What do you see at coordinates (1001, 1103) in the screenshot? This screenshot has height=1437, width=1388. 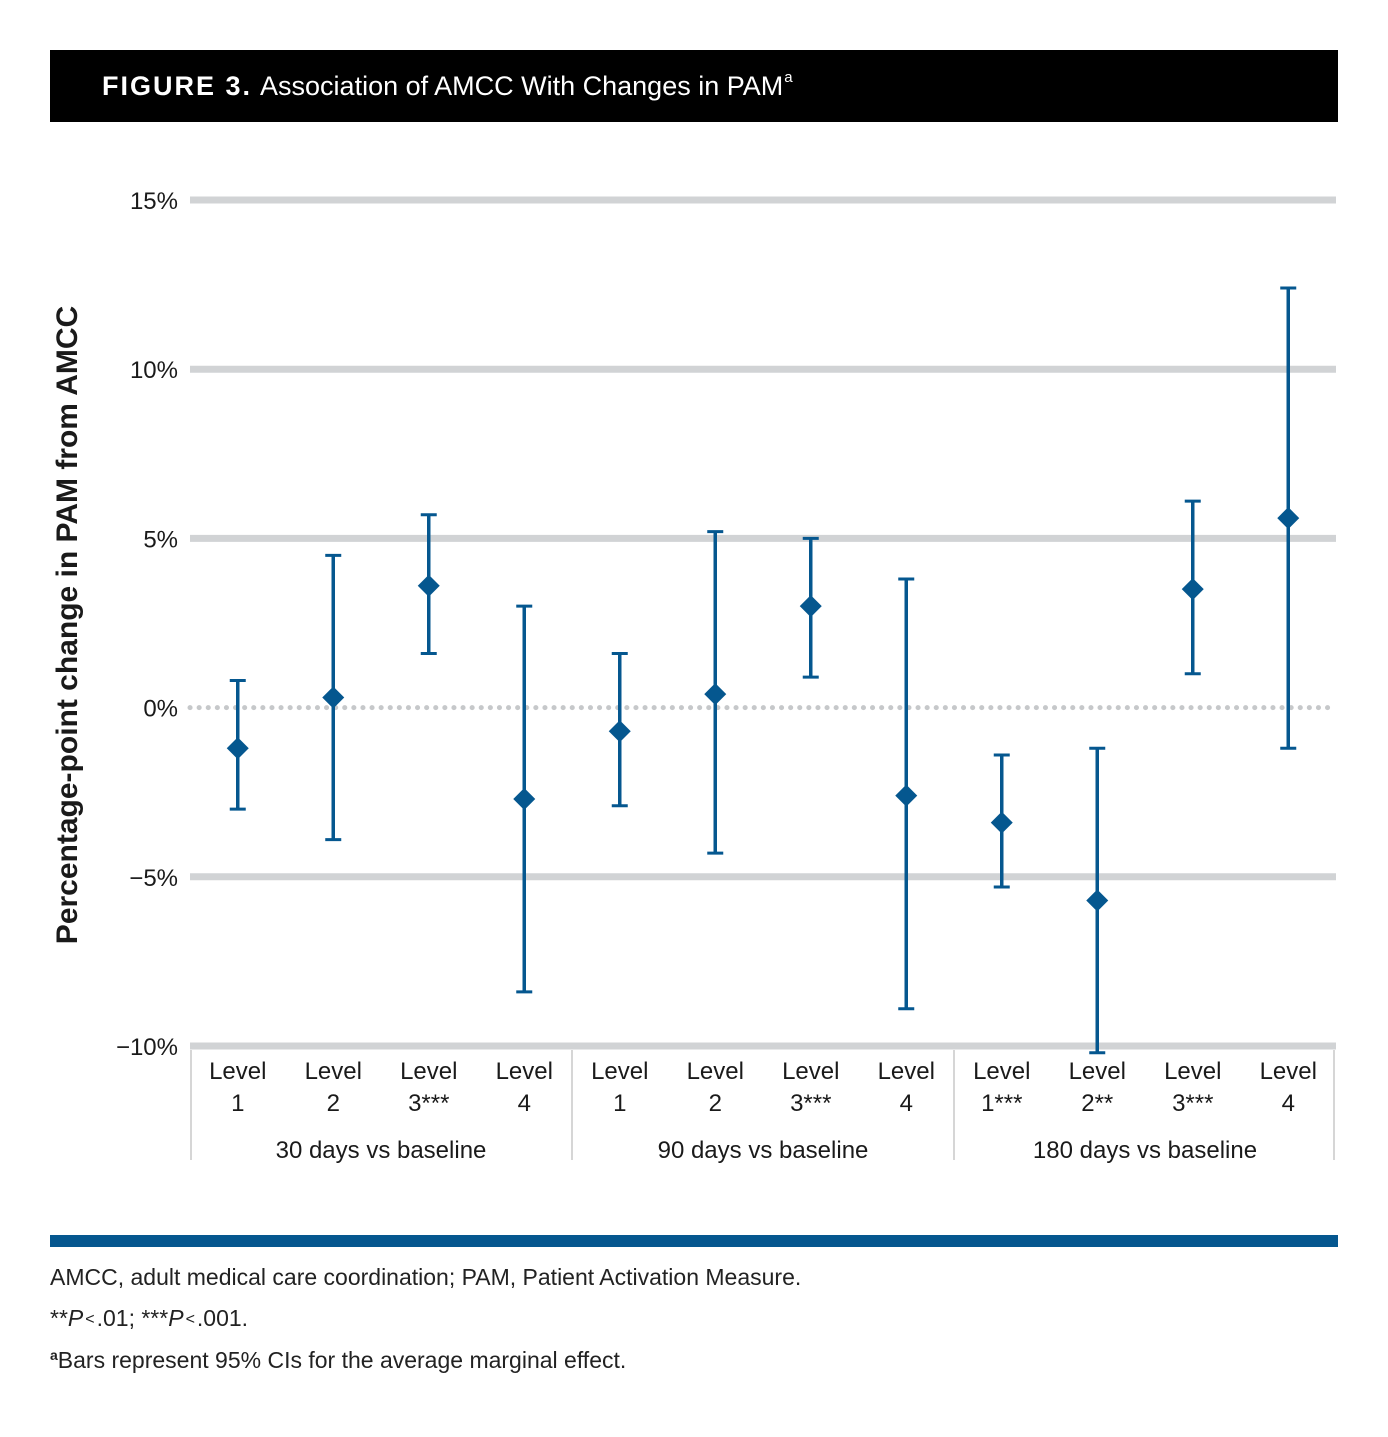 I see `x-tick-label-line2: 1***` at bounding box center [1001, 1103].